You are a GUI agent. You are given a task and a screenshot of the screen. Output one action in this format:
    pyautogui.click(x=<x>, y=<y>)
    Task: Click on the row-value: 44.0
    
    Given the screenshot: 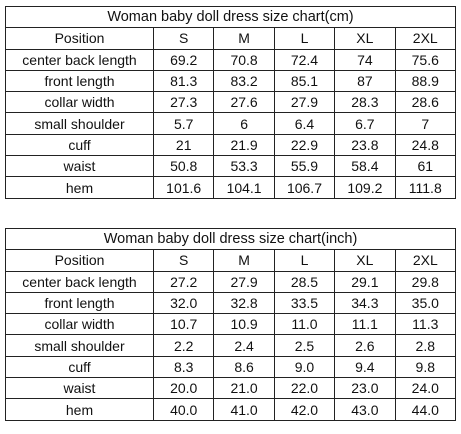 What is the action you would take?
    pyautogui.click(x=425, y=409)
    